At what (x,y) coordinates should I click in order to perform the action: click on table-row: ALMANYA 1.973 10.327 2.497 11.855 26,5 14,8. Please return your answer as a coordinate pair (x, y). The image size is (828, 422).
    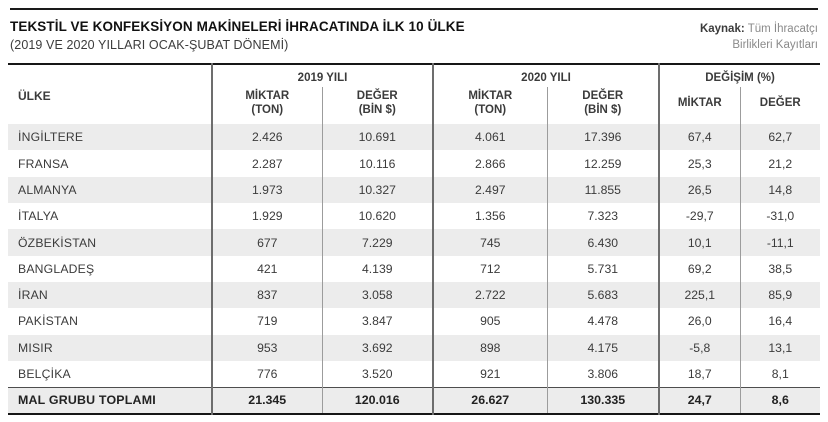
    Looking at the image, I should click on (414, 190).